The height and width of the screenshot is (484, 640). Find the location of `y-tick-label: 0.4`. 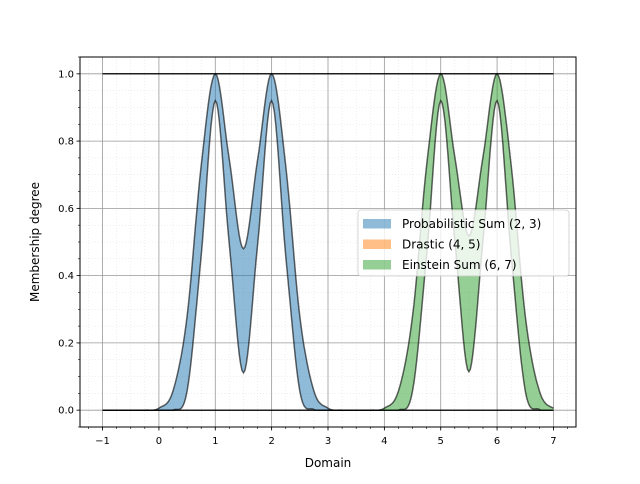

y-tick-label: 0.4 is located at coordinates (66, 276).